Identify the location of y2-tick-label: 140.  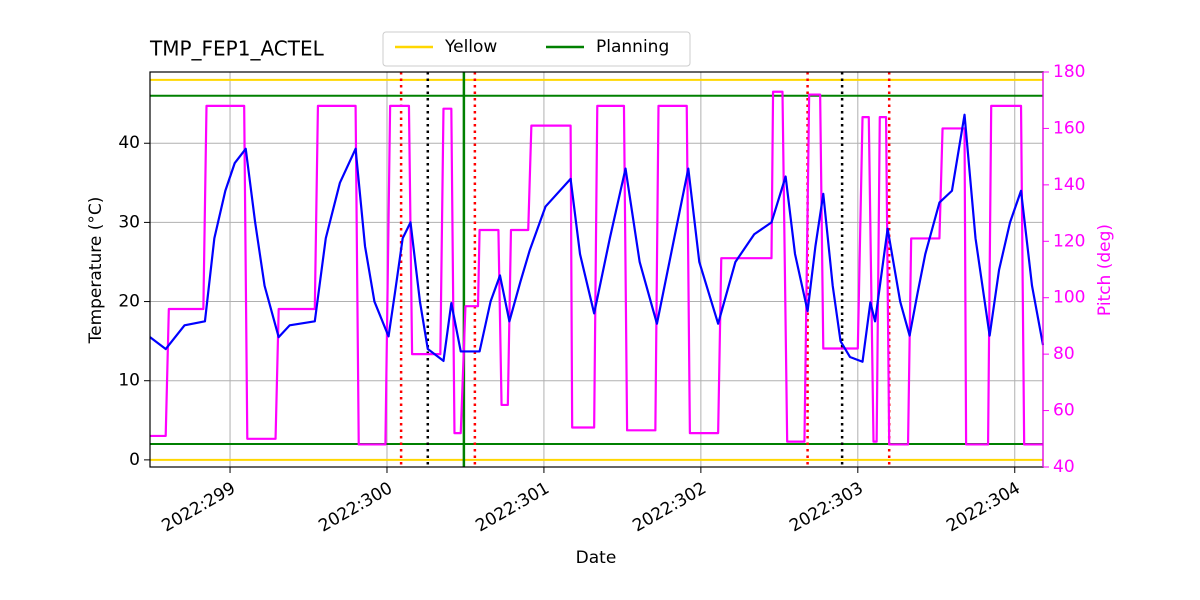
(1069, 185).